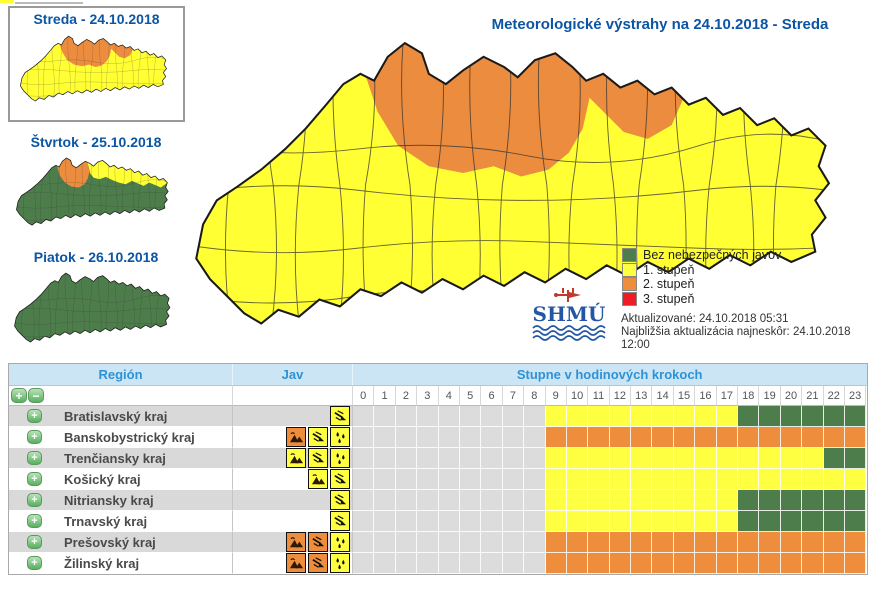 This screenshot has width=874, height=604. Describe the element at coordinates (96, 142) in the screenshot. I see `day-title-stvrtok: Štvrtok - 25.10.2018` at that location.